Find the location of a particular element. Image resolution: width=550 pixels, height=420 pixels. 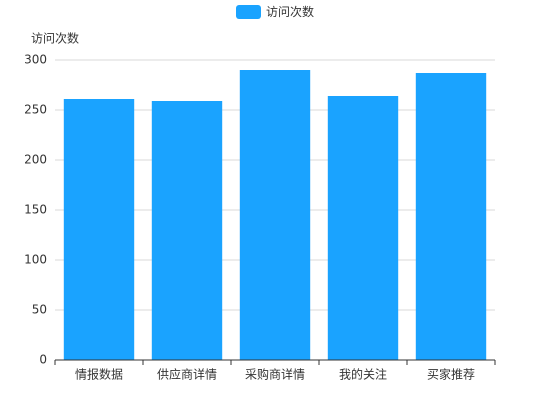

legend-swatch is located at coordinates (248, 12).